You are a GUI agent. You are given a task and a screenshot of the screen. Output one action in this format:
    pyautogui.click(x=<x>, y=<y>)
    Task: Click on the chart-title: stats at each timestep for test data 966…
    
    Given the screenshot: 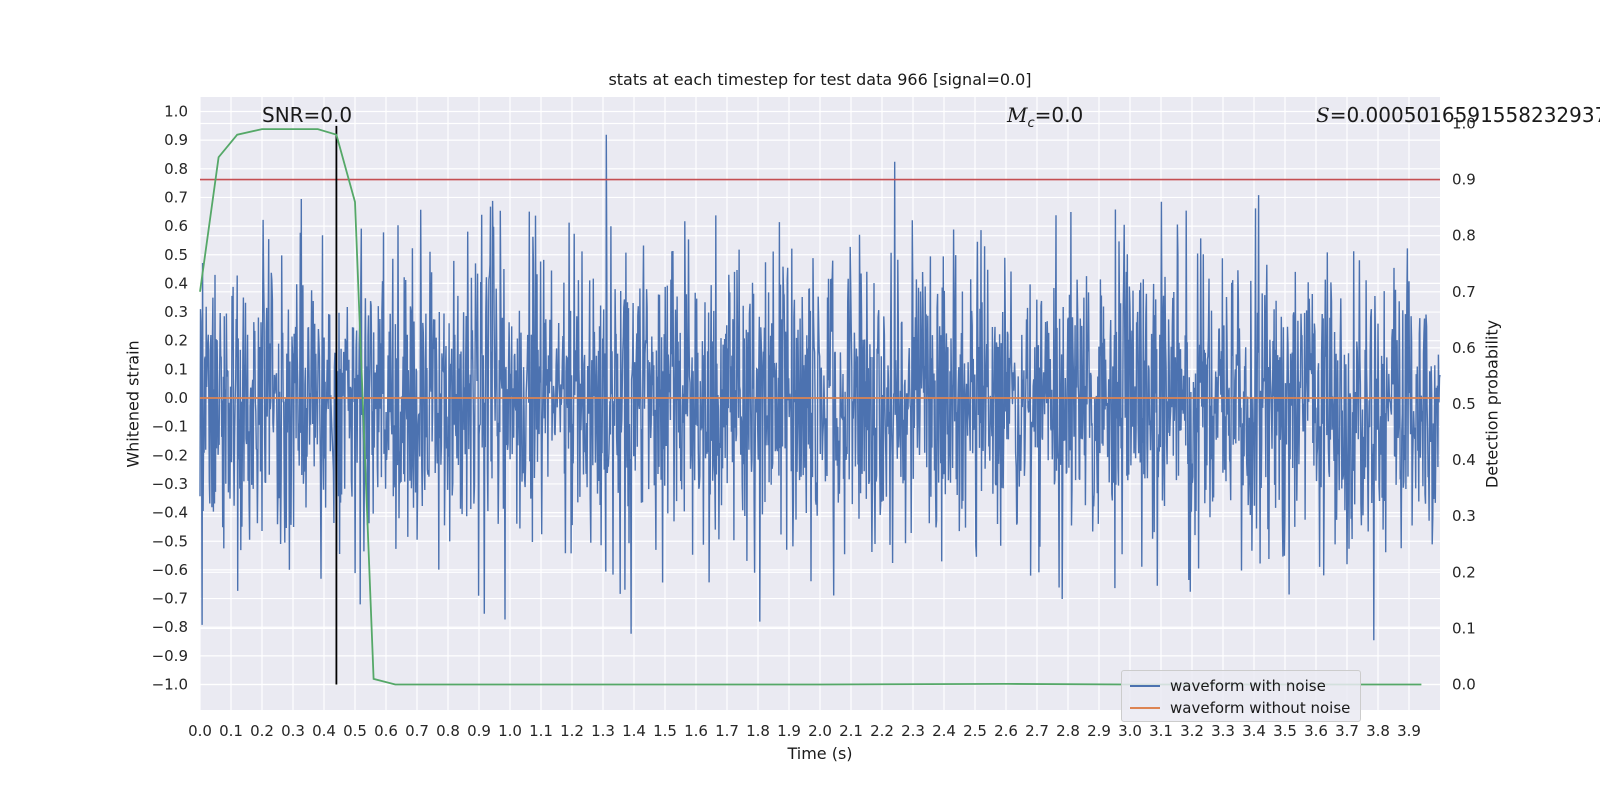 What is the action you would take?
    pyautogui.click(x=820, y=79)
    